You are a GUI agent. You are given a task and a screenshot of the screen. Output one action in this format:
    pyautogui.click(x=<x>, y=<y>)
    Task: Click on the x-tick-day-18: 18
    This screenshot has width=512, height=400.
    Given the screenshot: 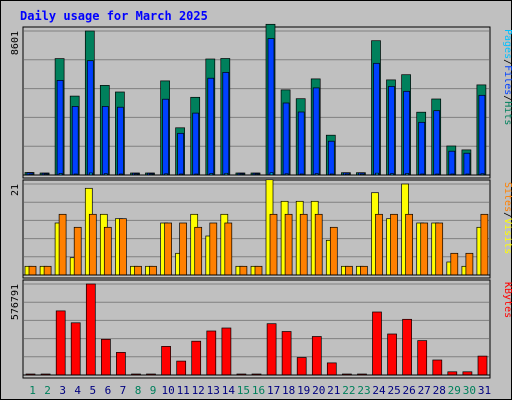 What is the action you would take?
    pyautogui.click(x=288, y=390)
    